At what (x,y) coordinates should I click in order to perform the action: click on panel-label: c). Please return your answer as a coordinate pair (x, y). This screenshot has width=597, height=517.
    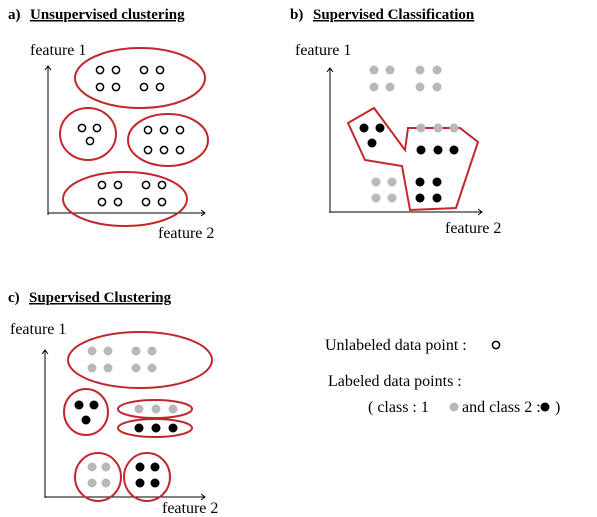
    Looking at the image, I should click on (14, 298).